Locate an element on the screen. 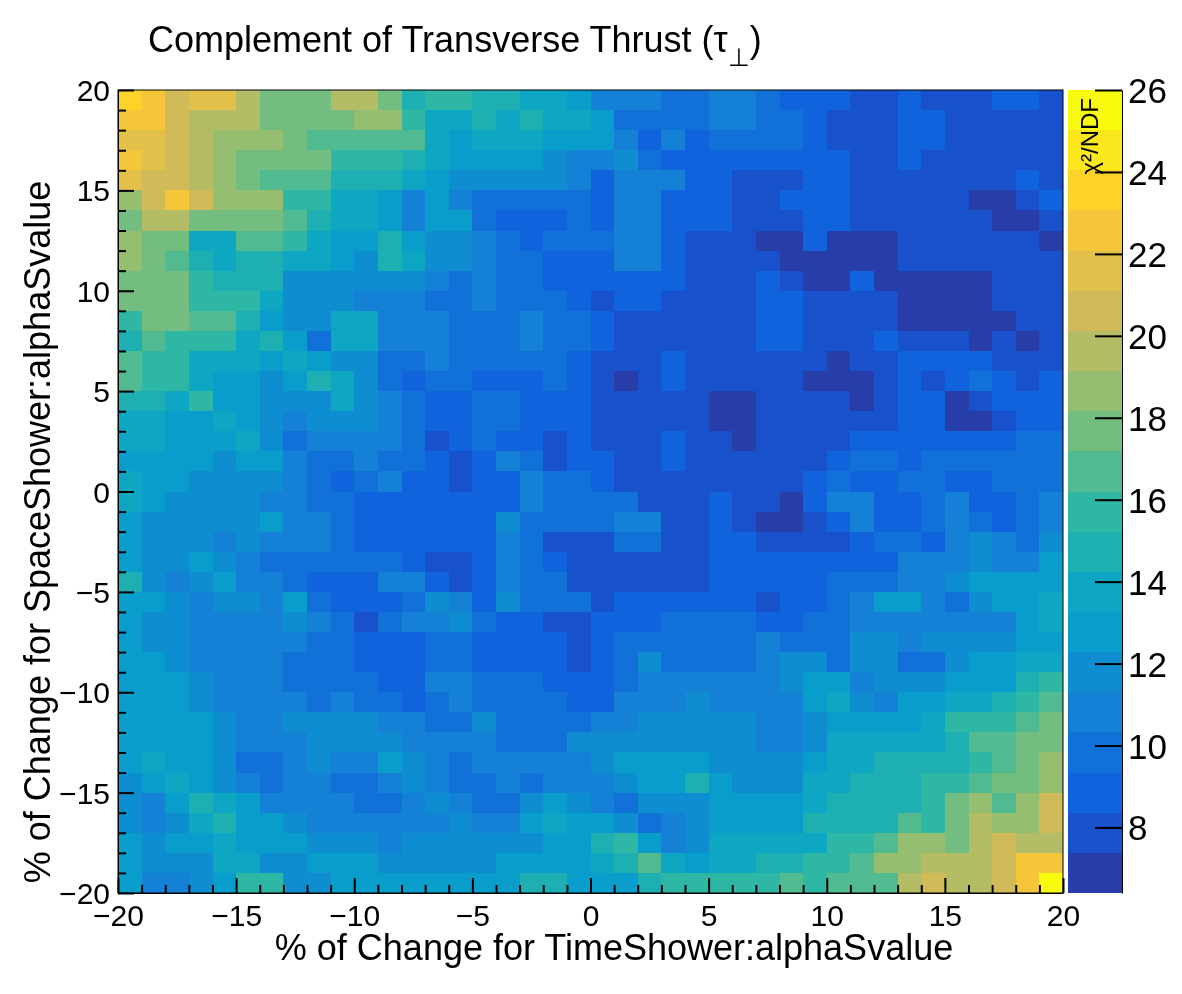 Image resolution: width=1182 pixels, height=994 pixels. x-tick-label: −15 is located at coordinates (237, 916).